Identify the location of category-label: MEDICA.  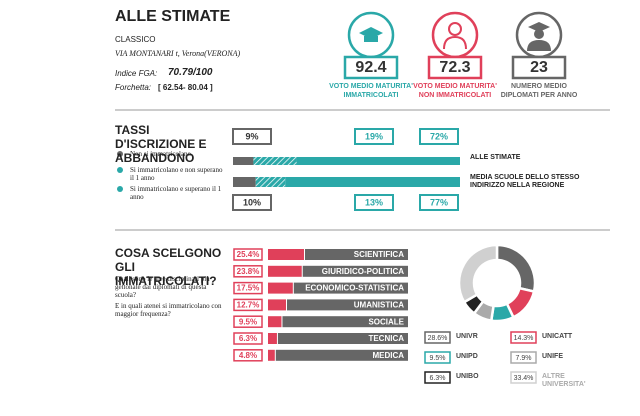
(388, 355).